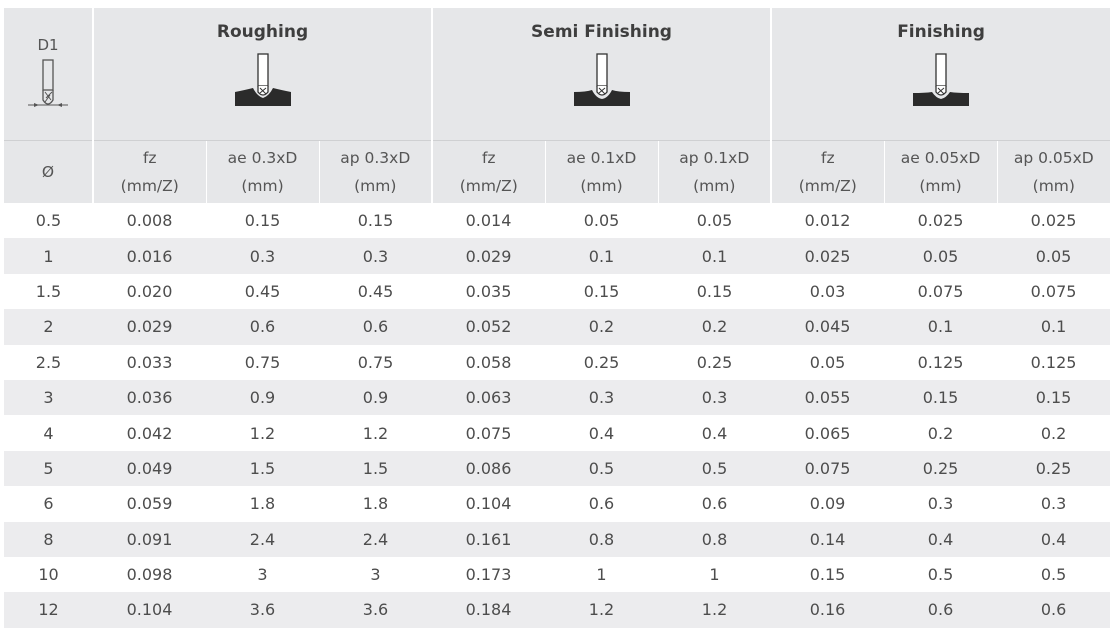  What do you see at coordinates (601, 79) in the screenshot?
I see `semi-finishing-cut-icon` at bounding box center [601, 79].